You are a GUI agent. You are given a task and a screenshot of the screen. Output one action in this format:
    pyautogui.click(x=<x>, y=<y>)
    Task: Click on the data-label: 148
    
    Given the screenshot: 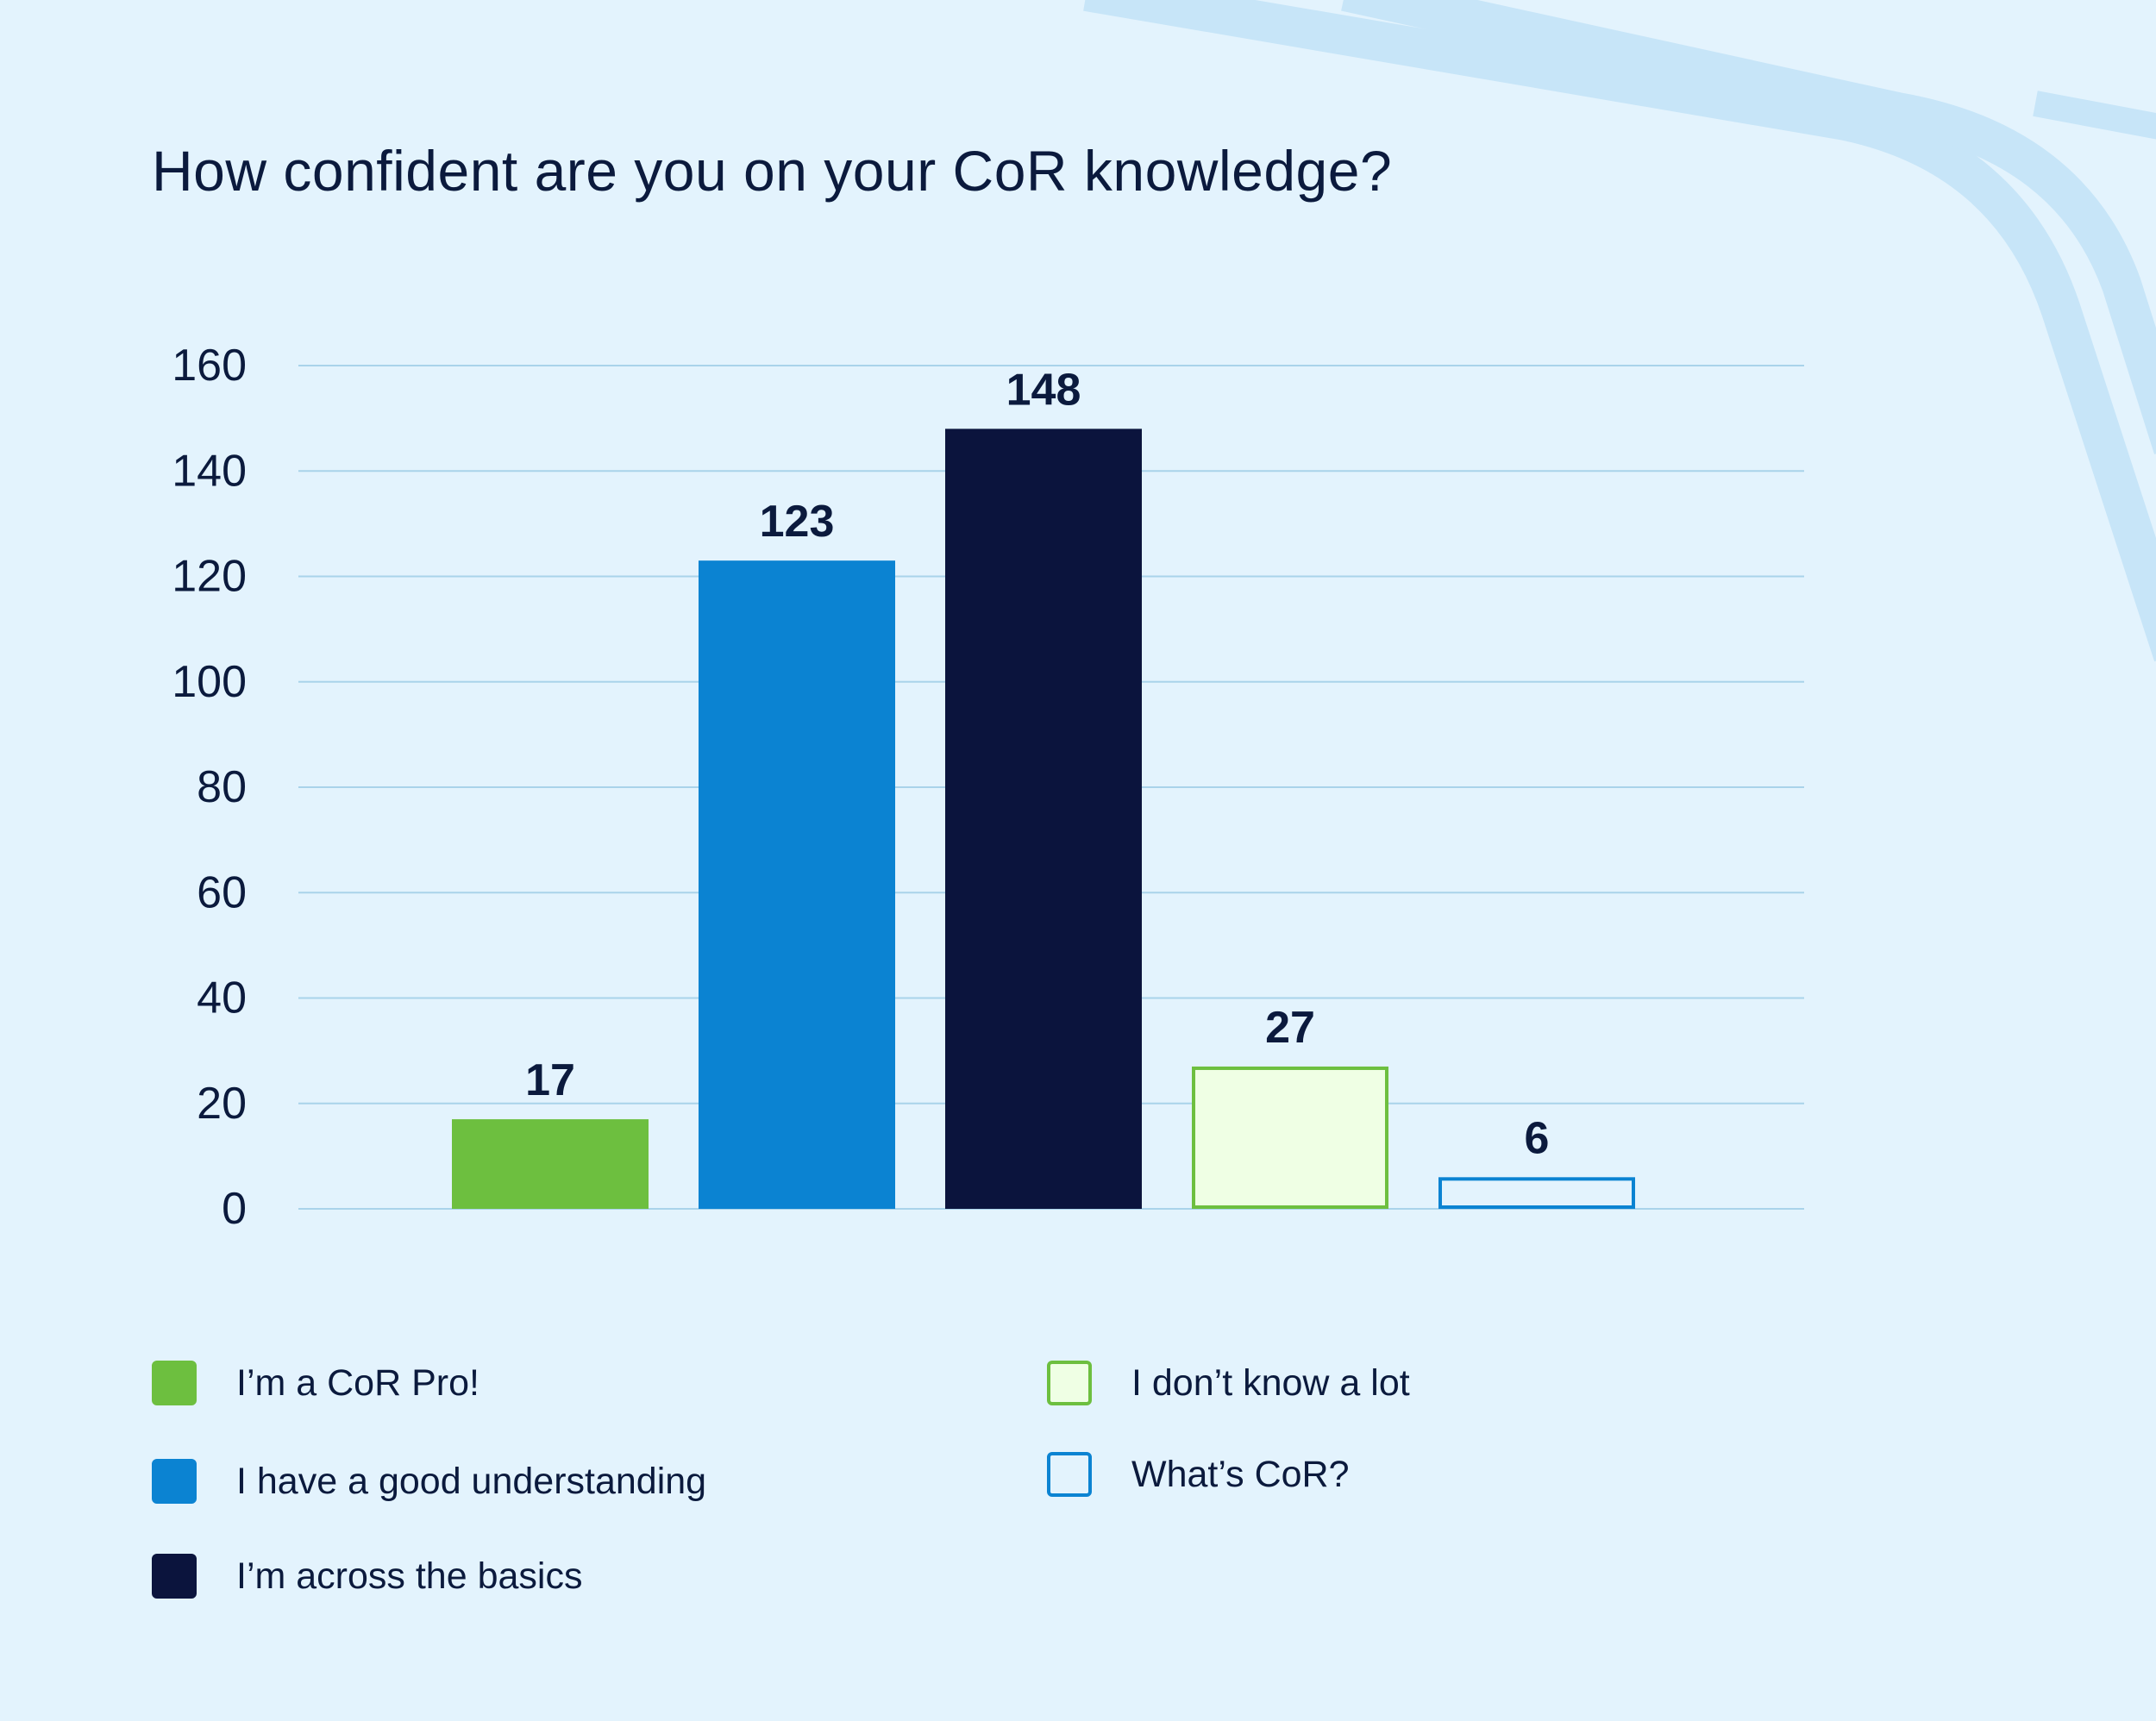 What is the action you would take?
    pyautogui.click(x=1043, y=390)
    